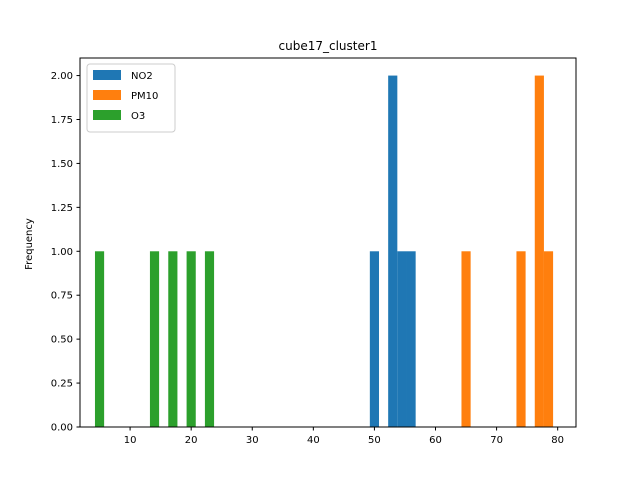  Describe the element at coordinates (62, 296) in the screenshot. I see `y-tick-label: 0.75` at that location.